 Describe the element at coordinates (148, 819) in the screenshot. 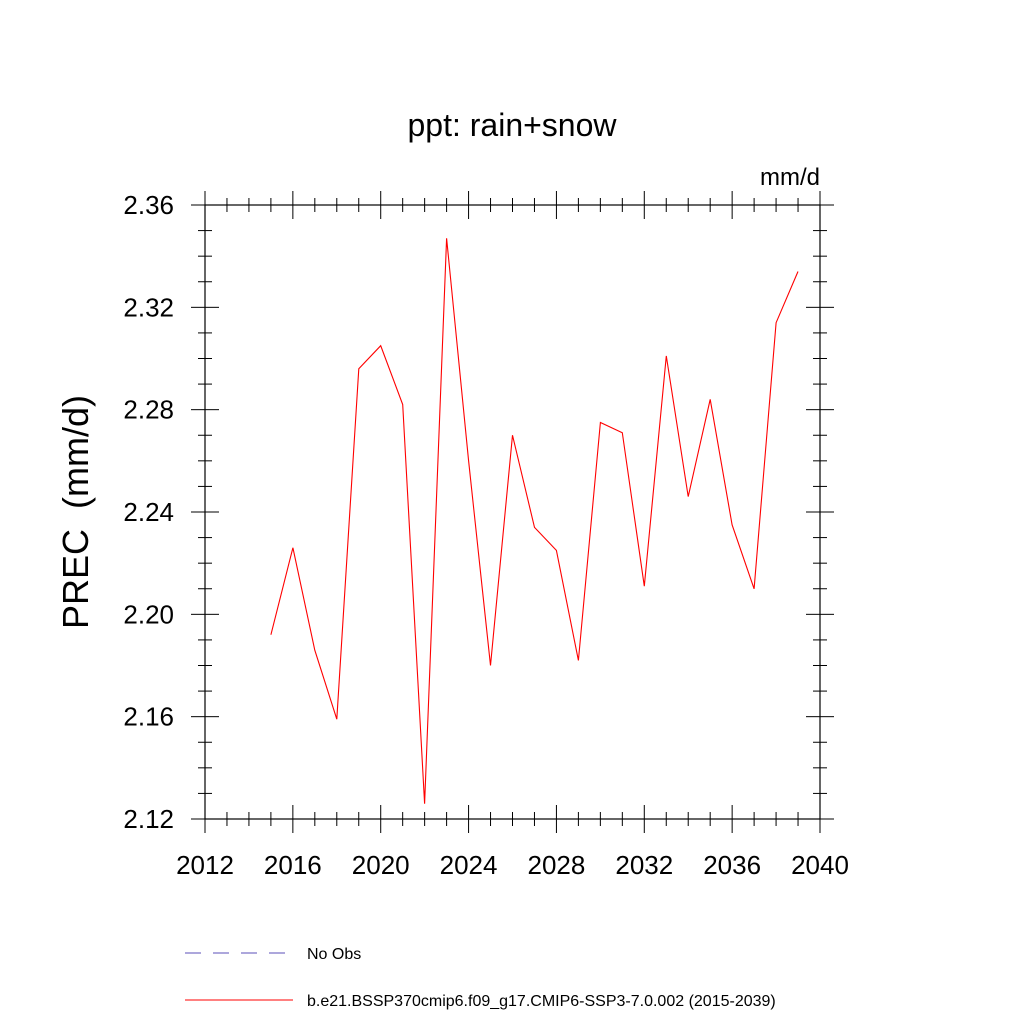

I see `y-tick-label: 2.12` at that location.